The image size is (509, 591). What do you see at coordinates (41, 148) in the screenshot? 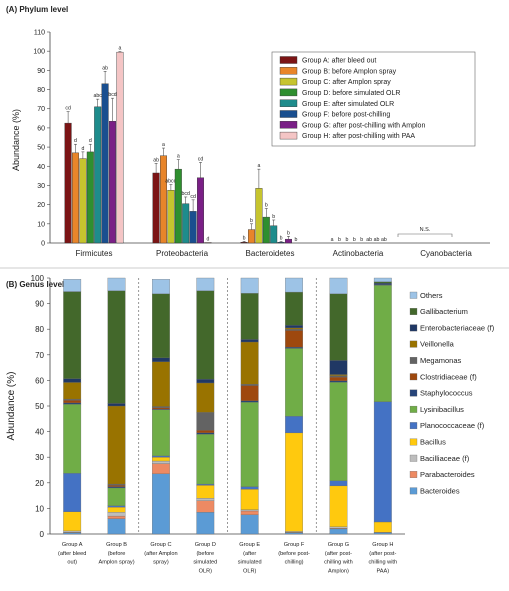
I see `y-tick-label: 50` at bounding box center [41, 148].